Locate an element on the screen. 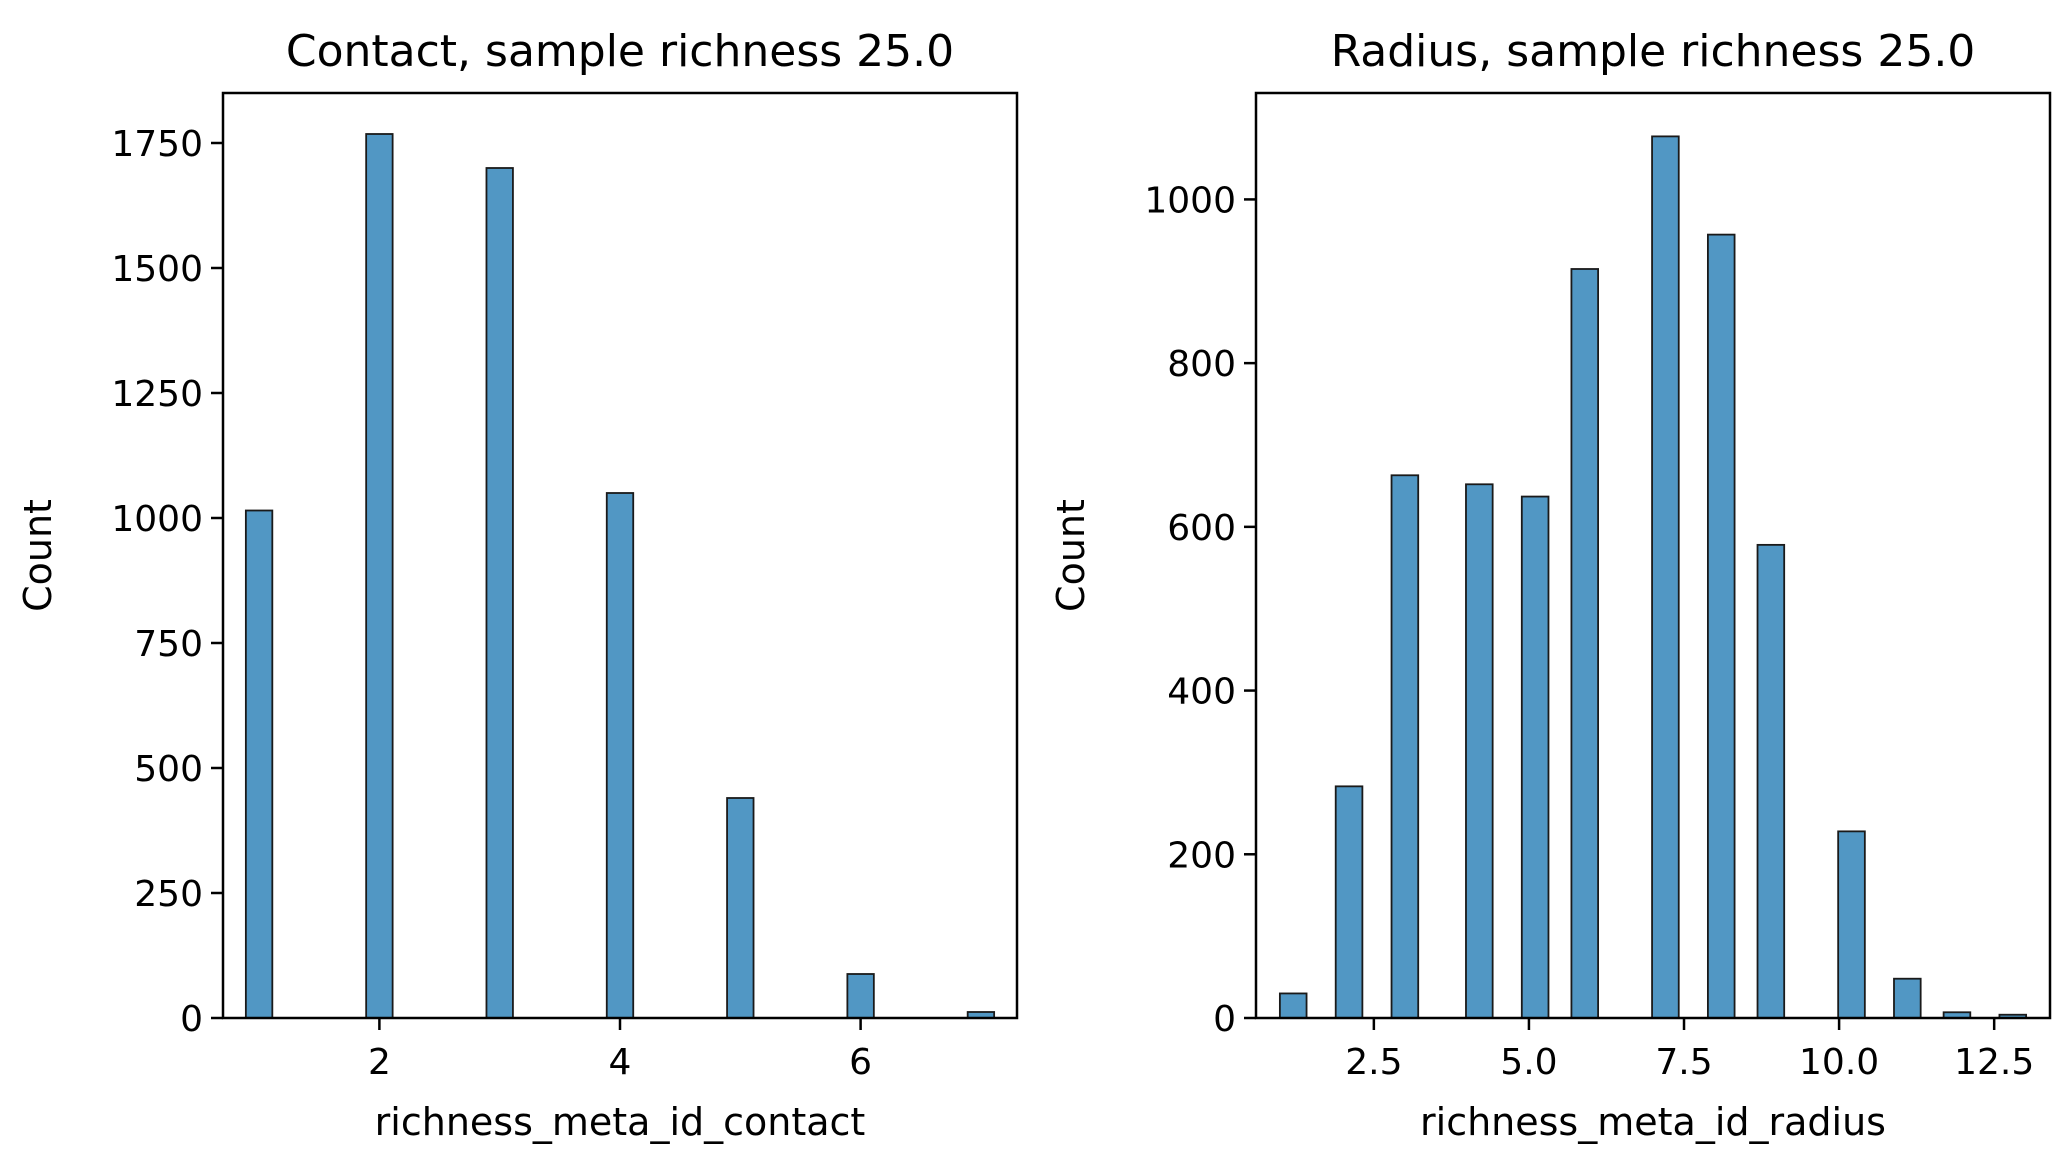  x-tick-label: 6 is located at coordinates (860, 1062).